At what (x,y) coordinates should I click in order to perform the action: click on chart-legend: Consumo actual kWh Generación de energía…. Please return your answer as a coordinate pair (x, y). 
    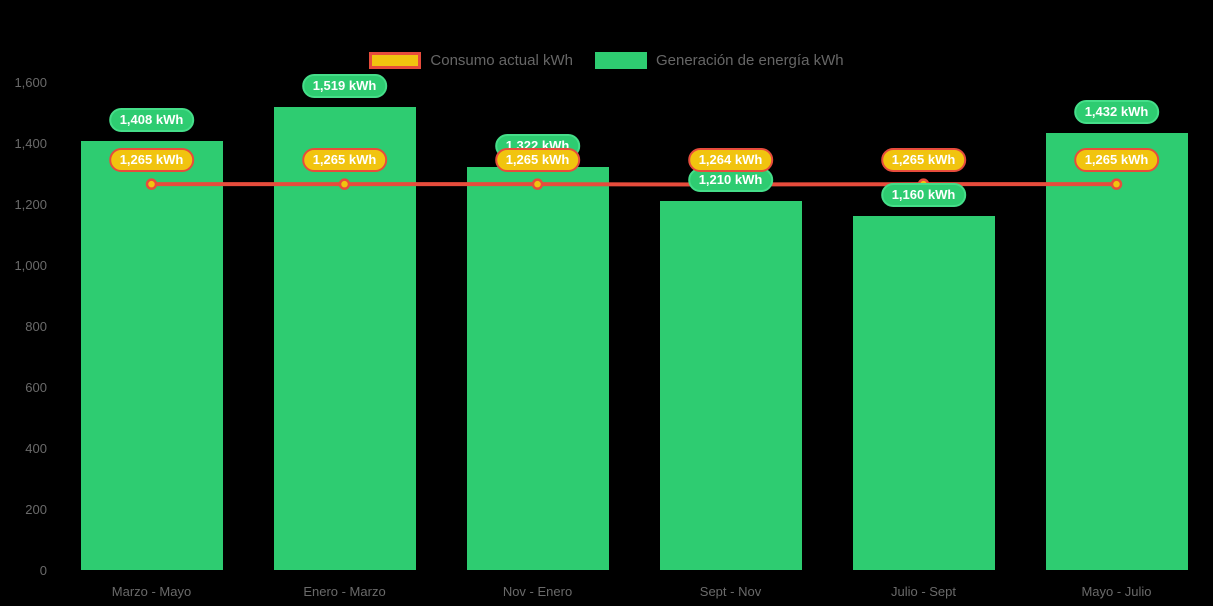
    Looking at the image, I should click on (606, 60).